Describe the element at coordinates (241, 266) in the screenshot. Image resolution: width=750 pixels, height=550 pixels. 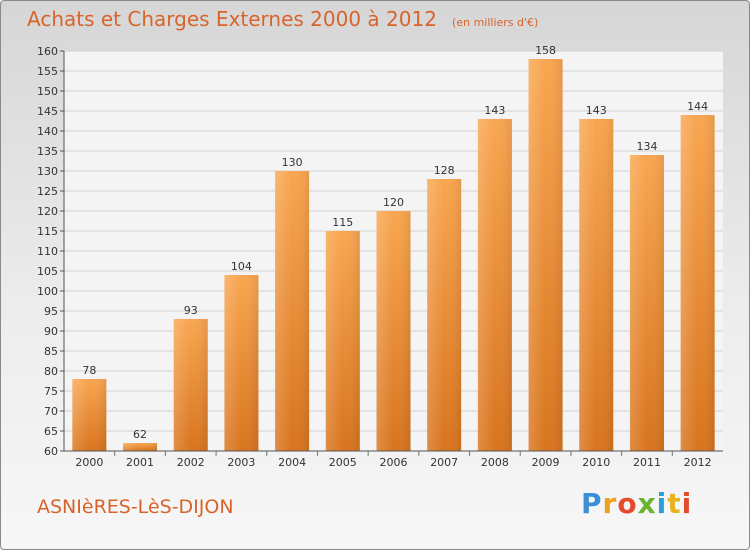
I see `data-label: 104` at that location.